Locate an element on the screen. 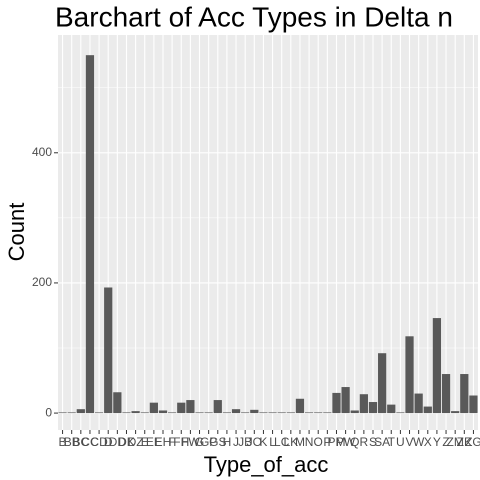  y-tick-label: 200 is located at coordinates (42, 282).